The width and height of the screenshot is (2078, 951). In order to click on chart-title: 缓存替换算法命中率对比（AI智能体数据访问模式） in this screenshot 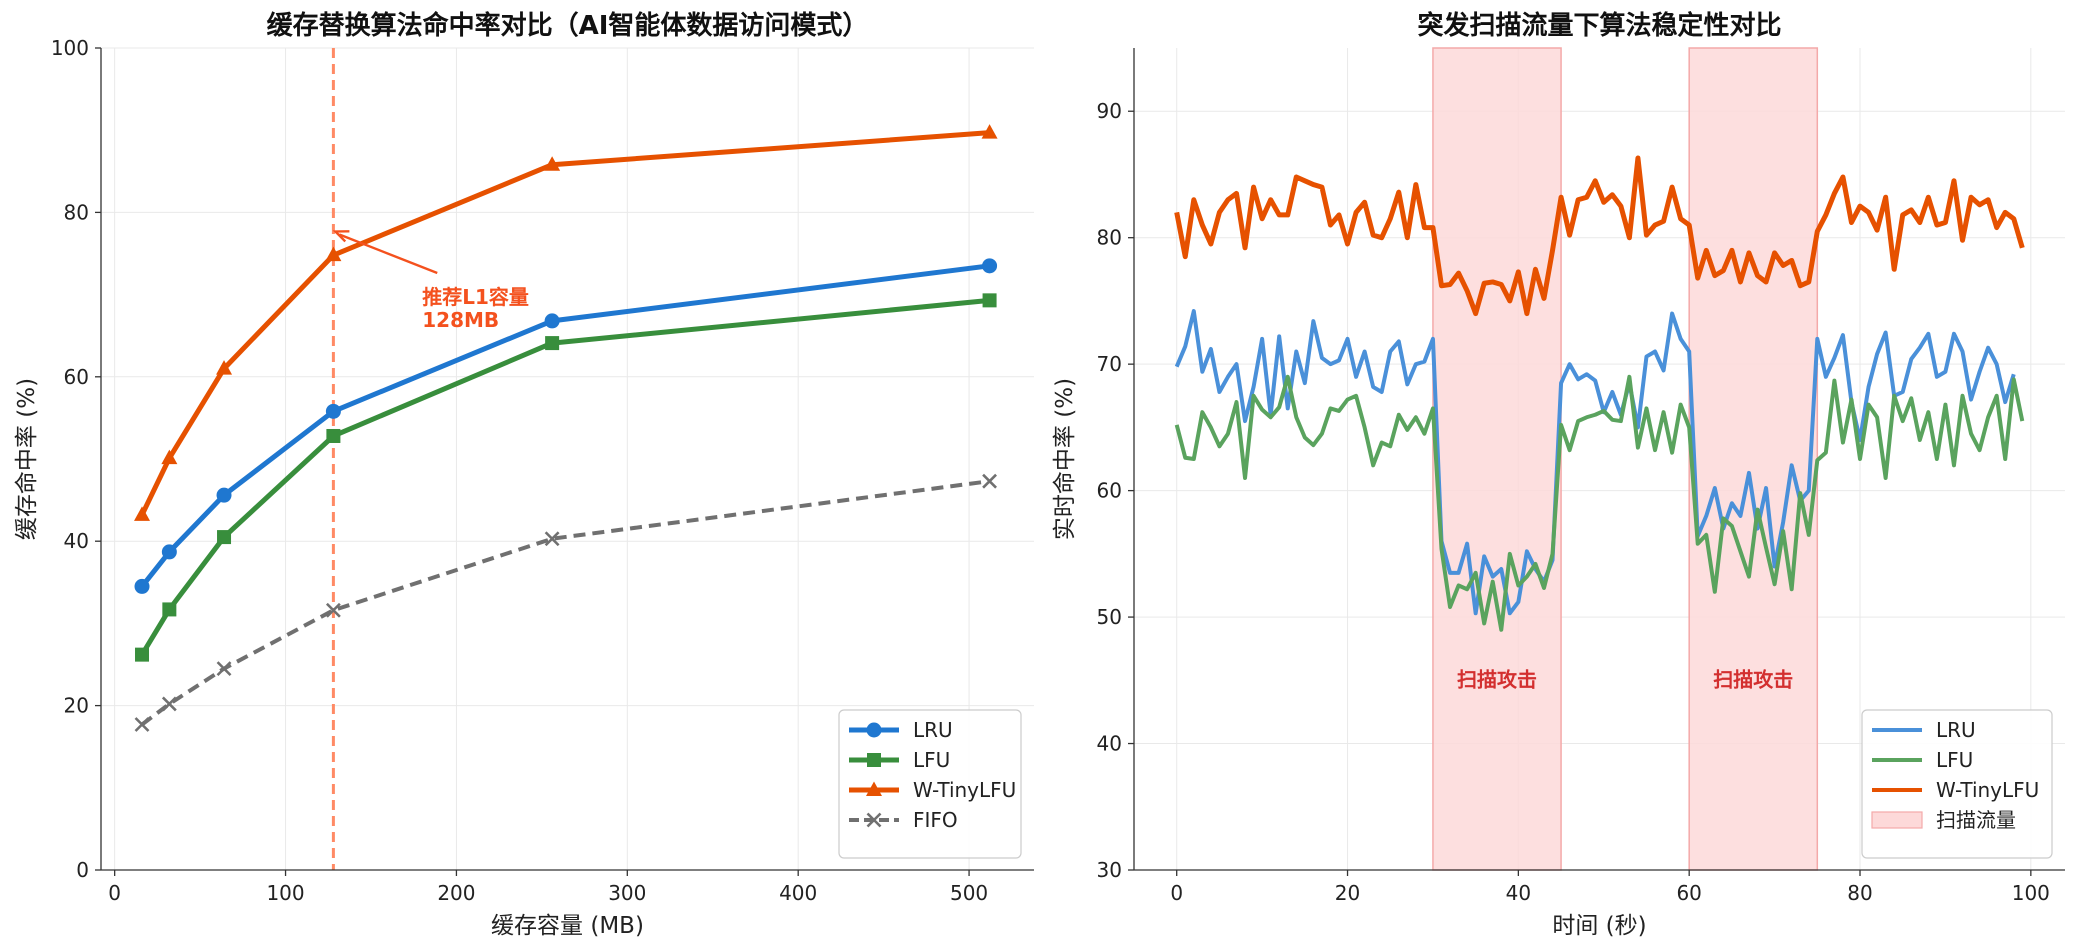, I will do `click(568, 25)`.